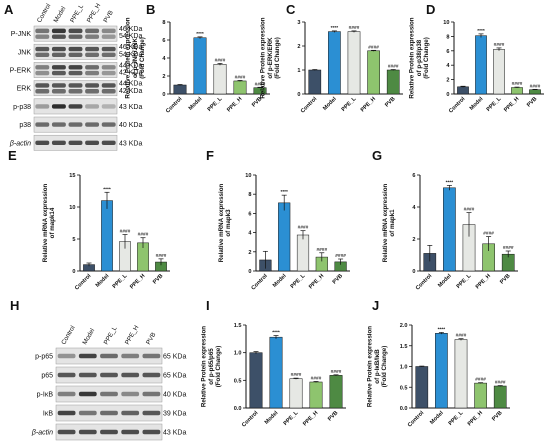 Image resolution: width=550 pixels, height=446 pixels. I want to click on blot-kda-label: 46 KDa, so click(130, 29).